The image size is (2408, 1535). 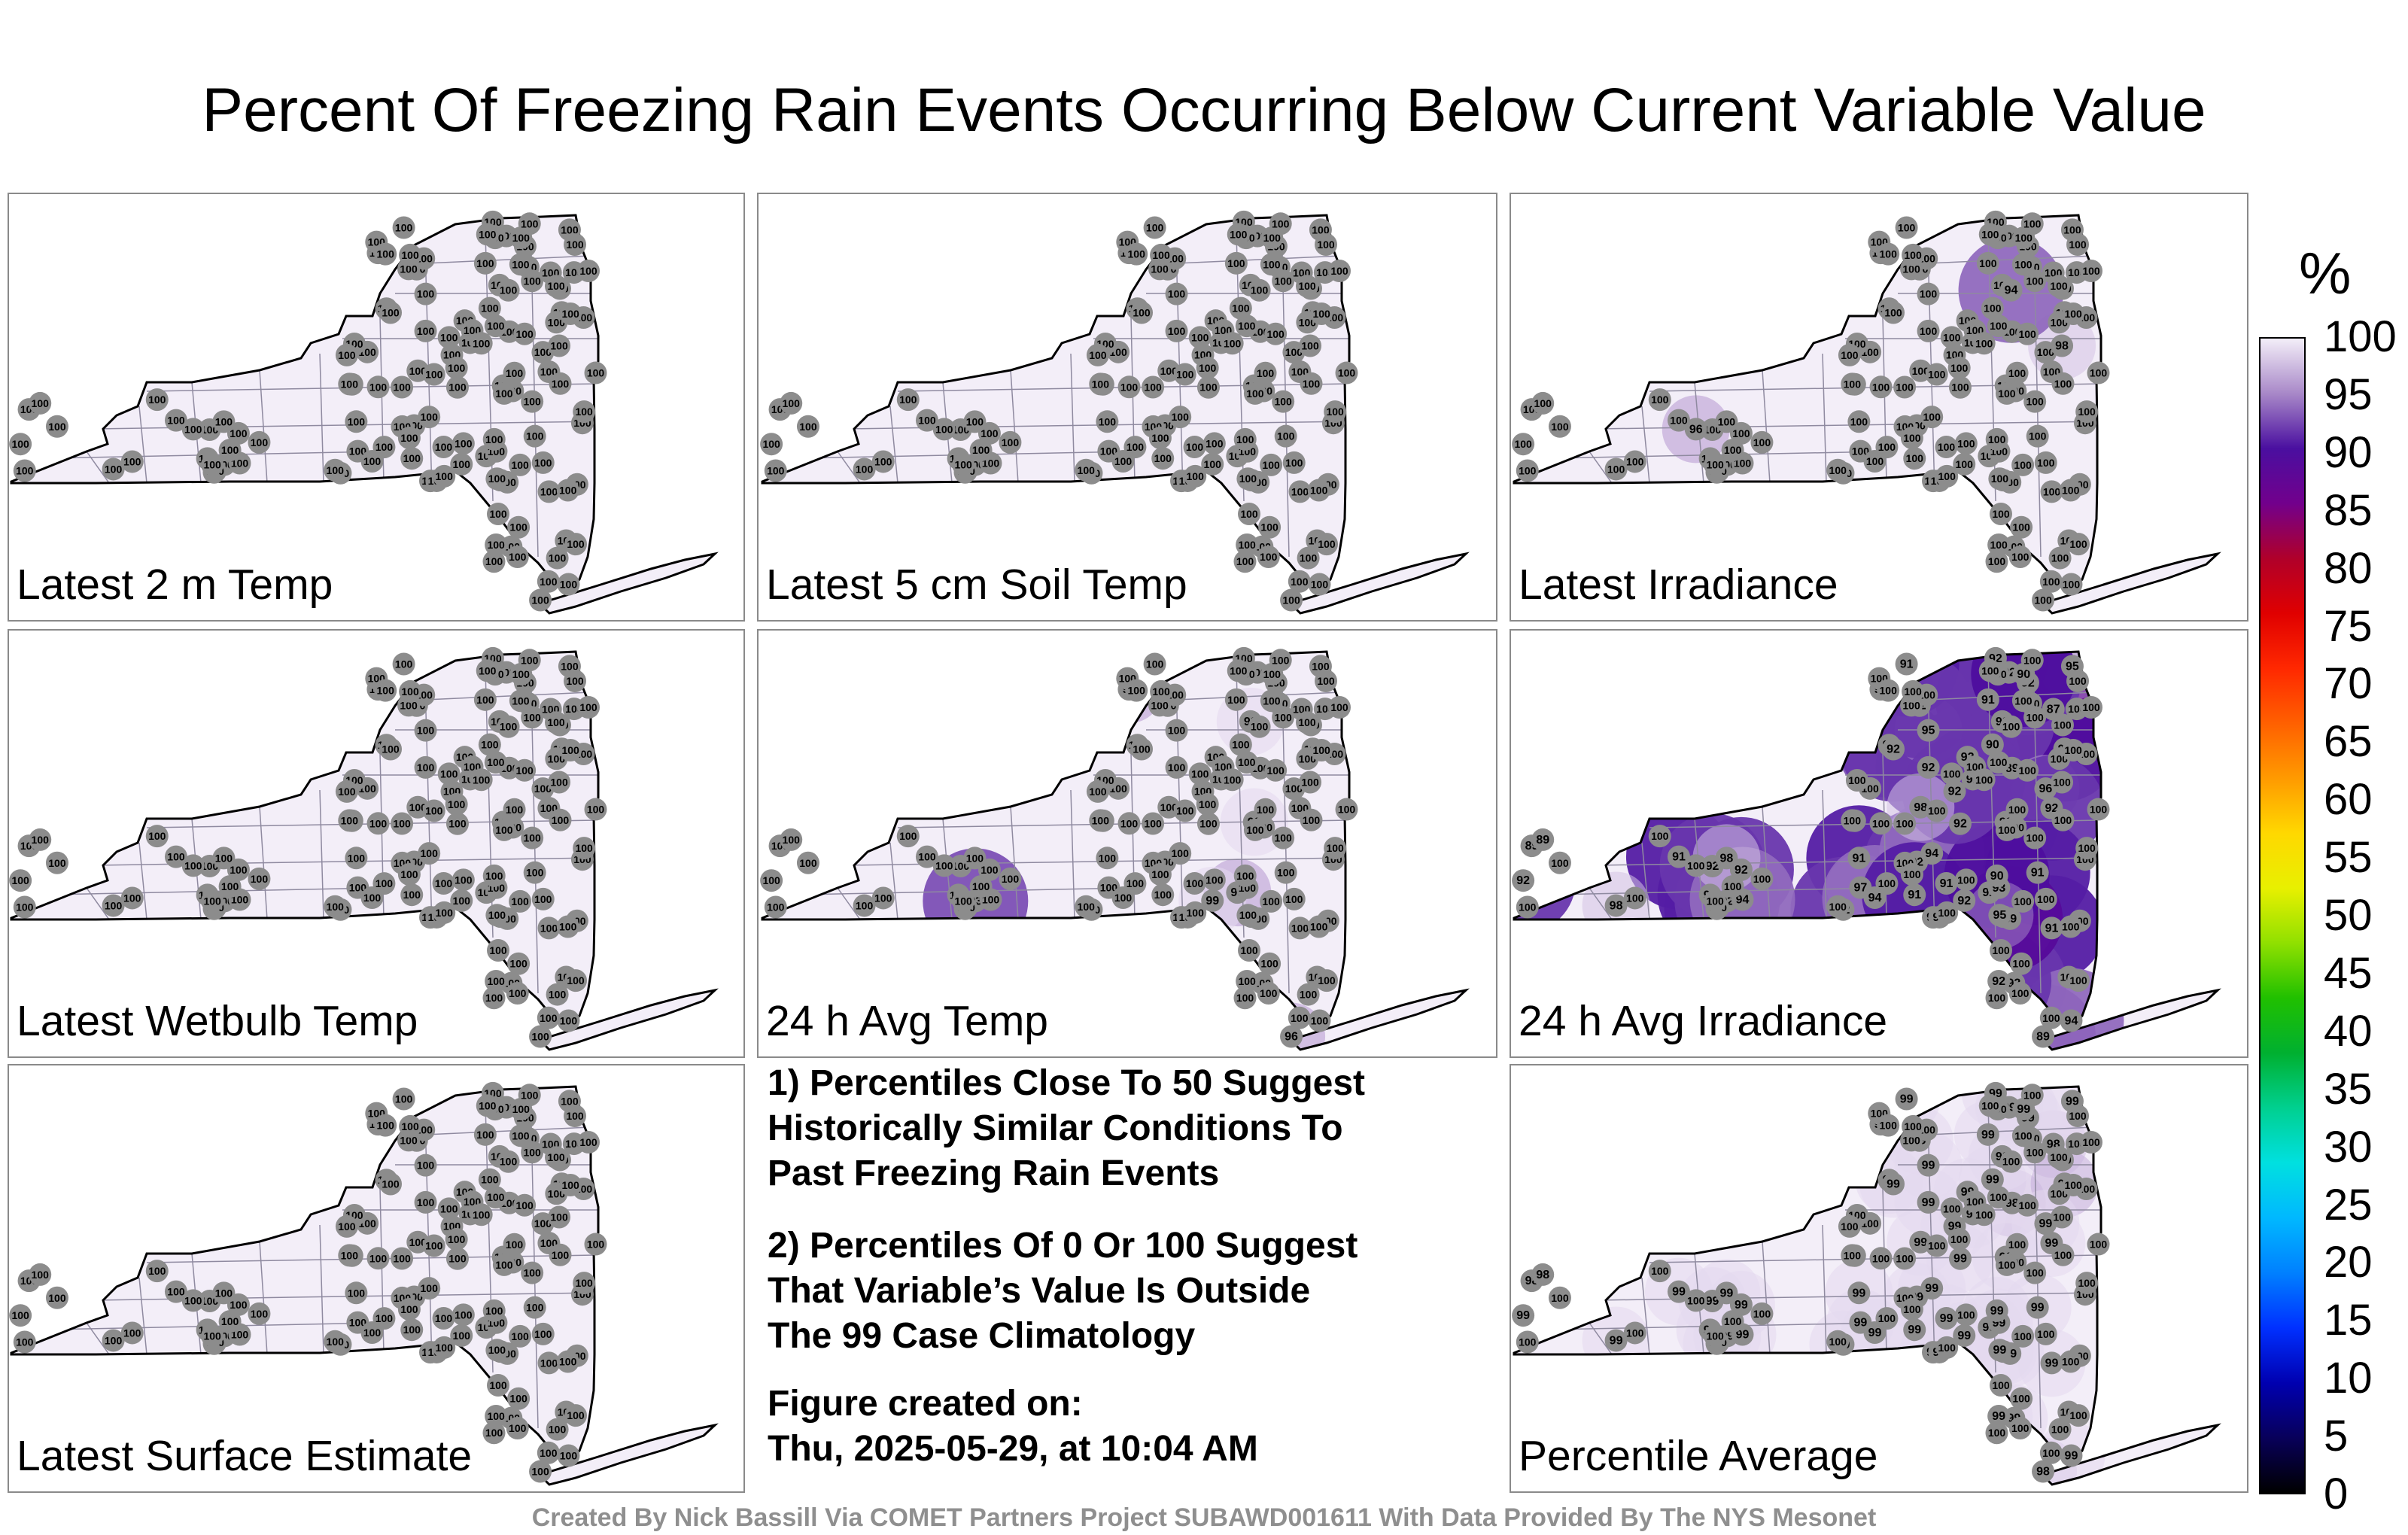 I want to click on station-marker: 99, so click(x=1964, y=1335).